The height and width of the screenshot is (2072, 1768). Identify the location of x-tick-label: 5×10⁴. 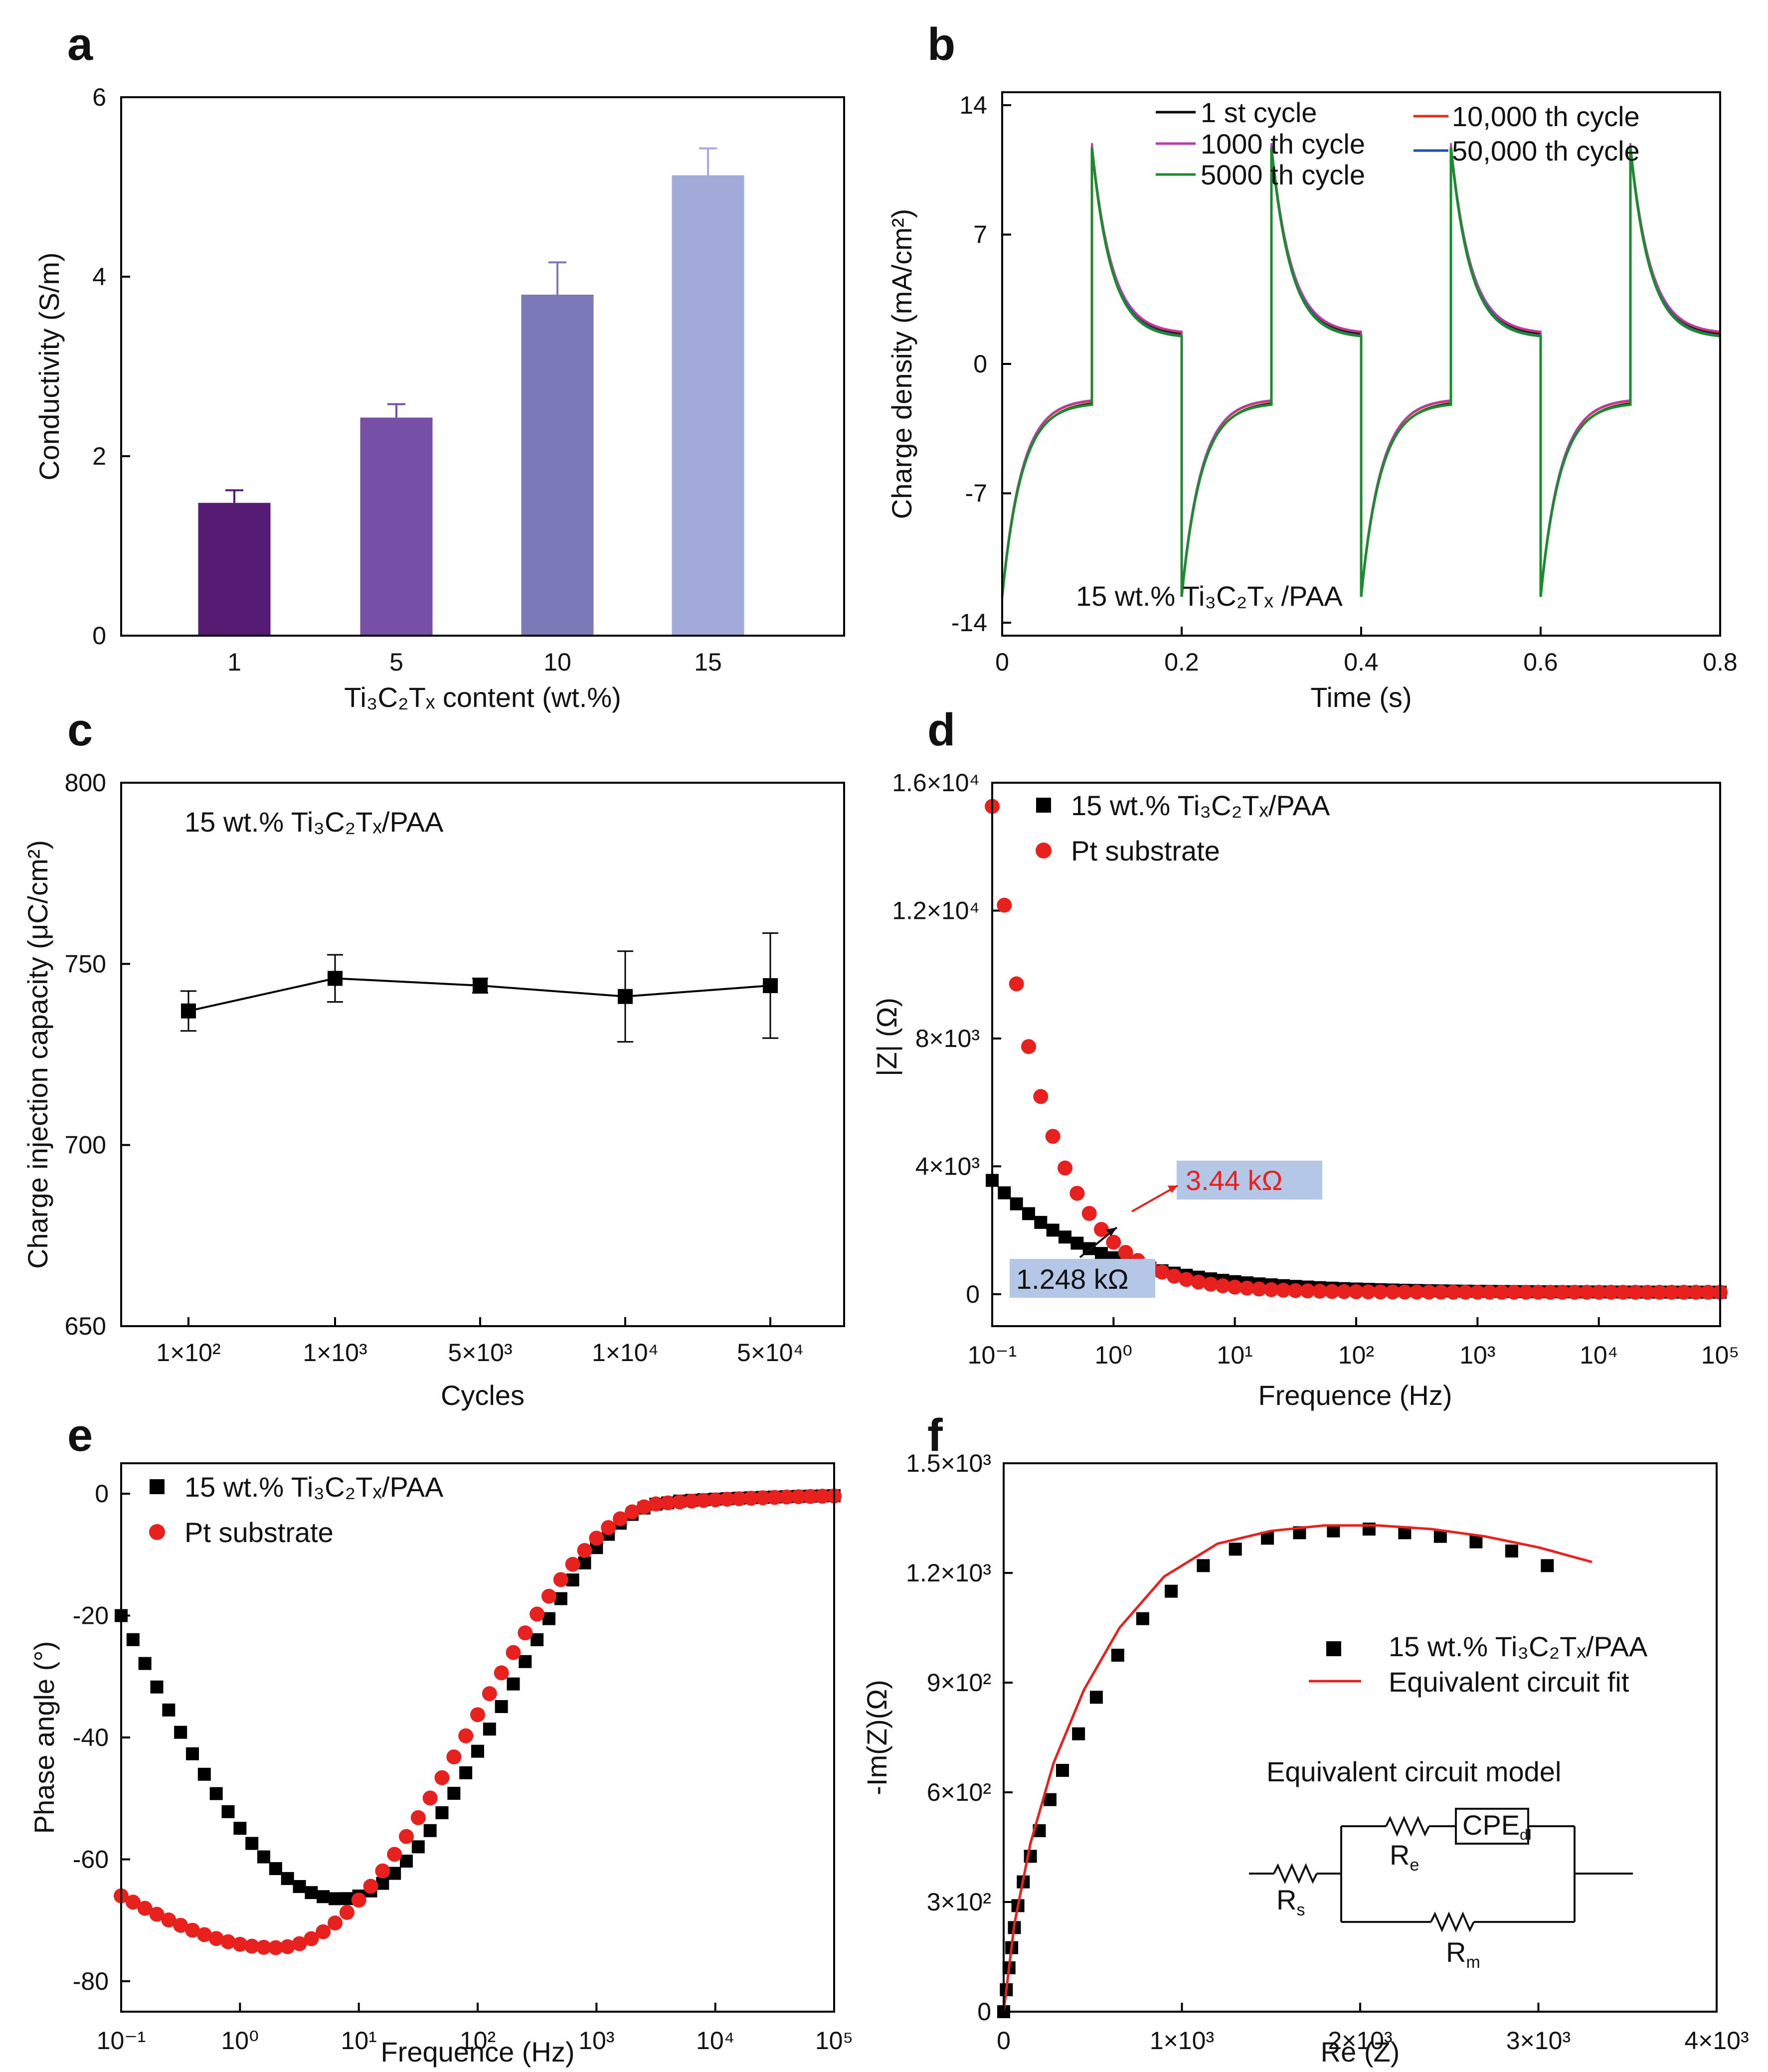
(770, 1353).